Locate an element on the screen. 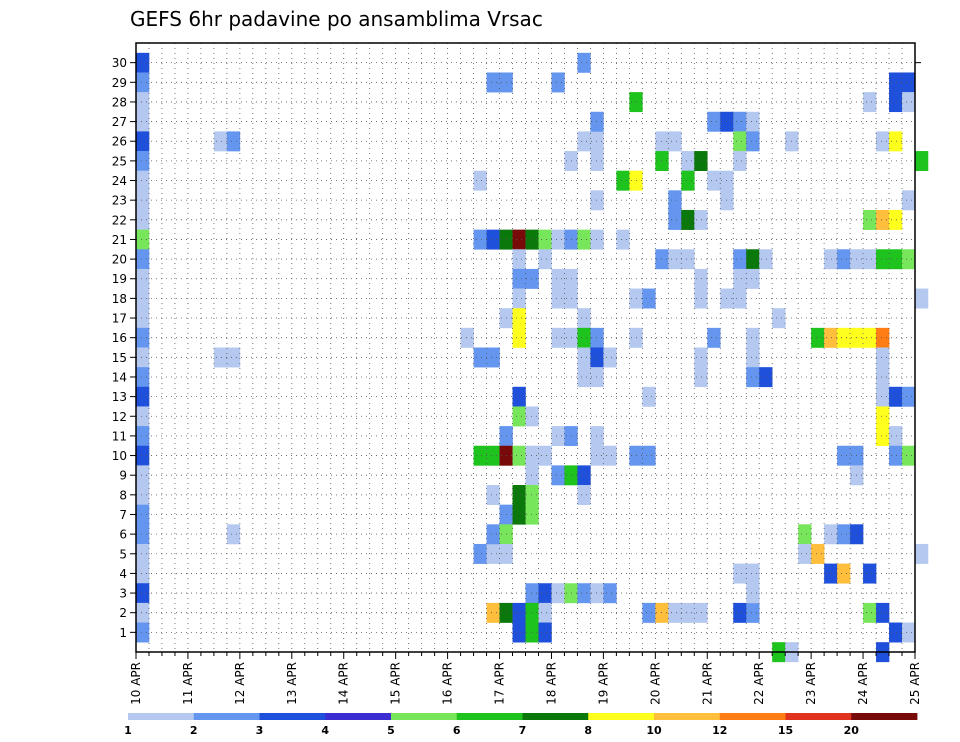  legend-label: 7 is located at coordinates (523, 730).